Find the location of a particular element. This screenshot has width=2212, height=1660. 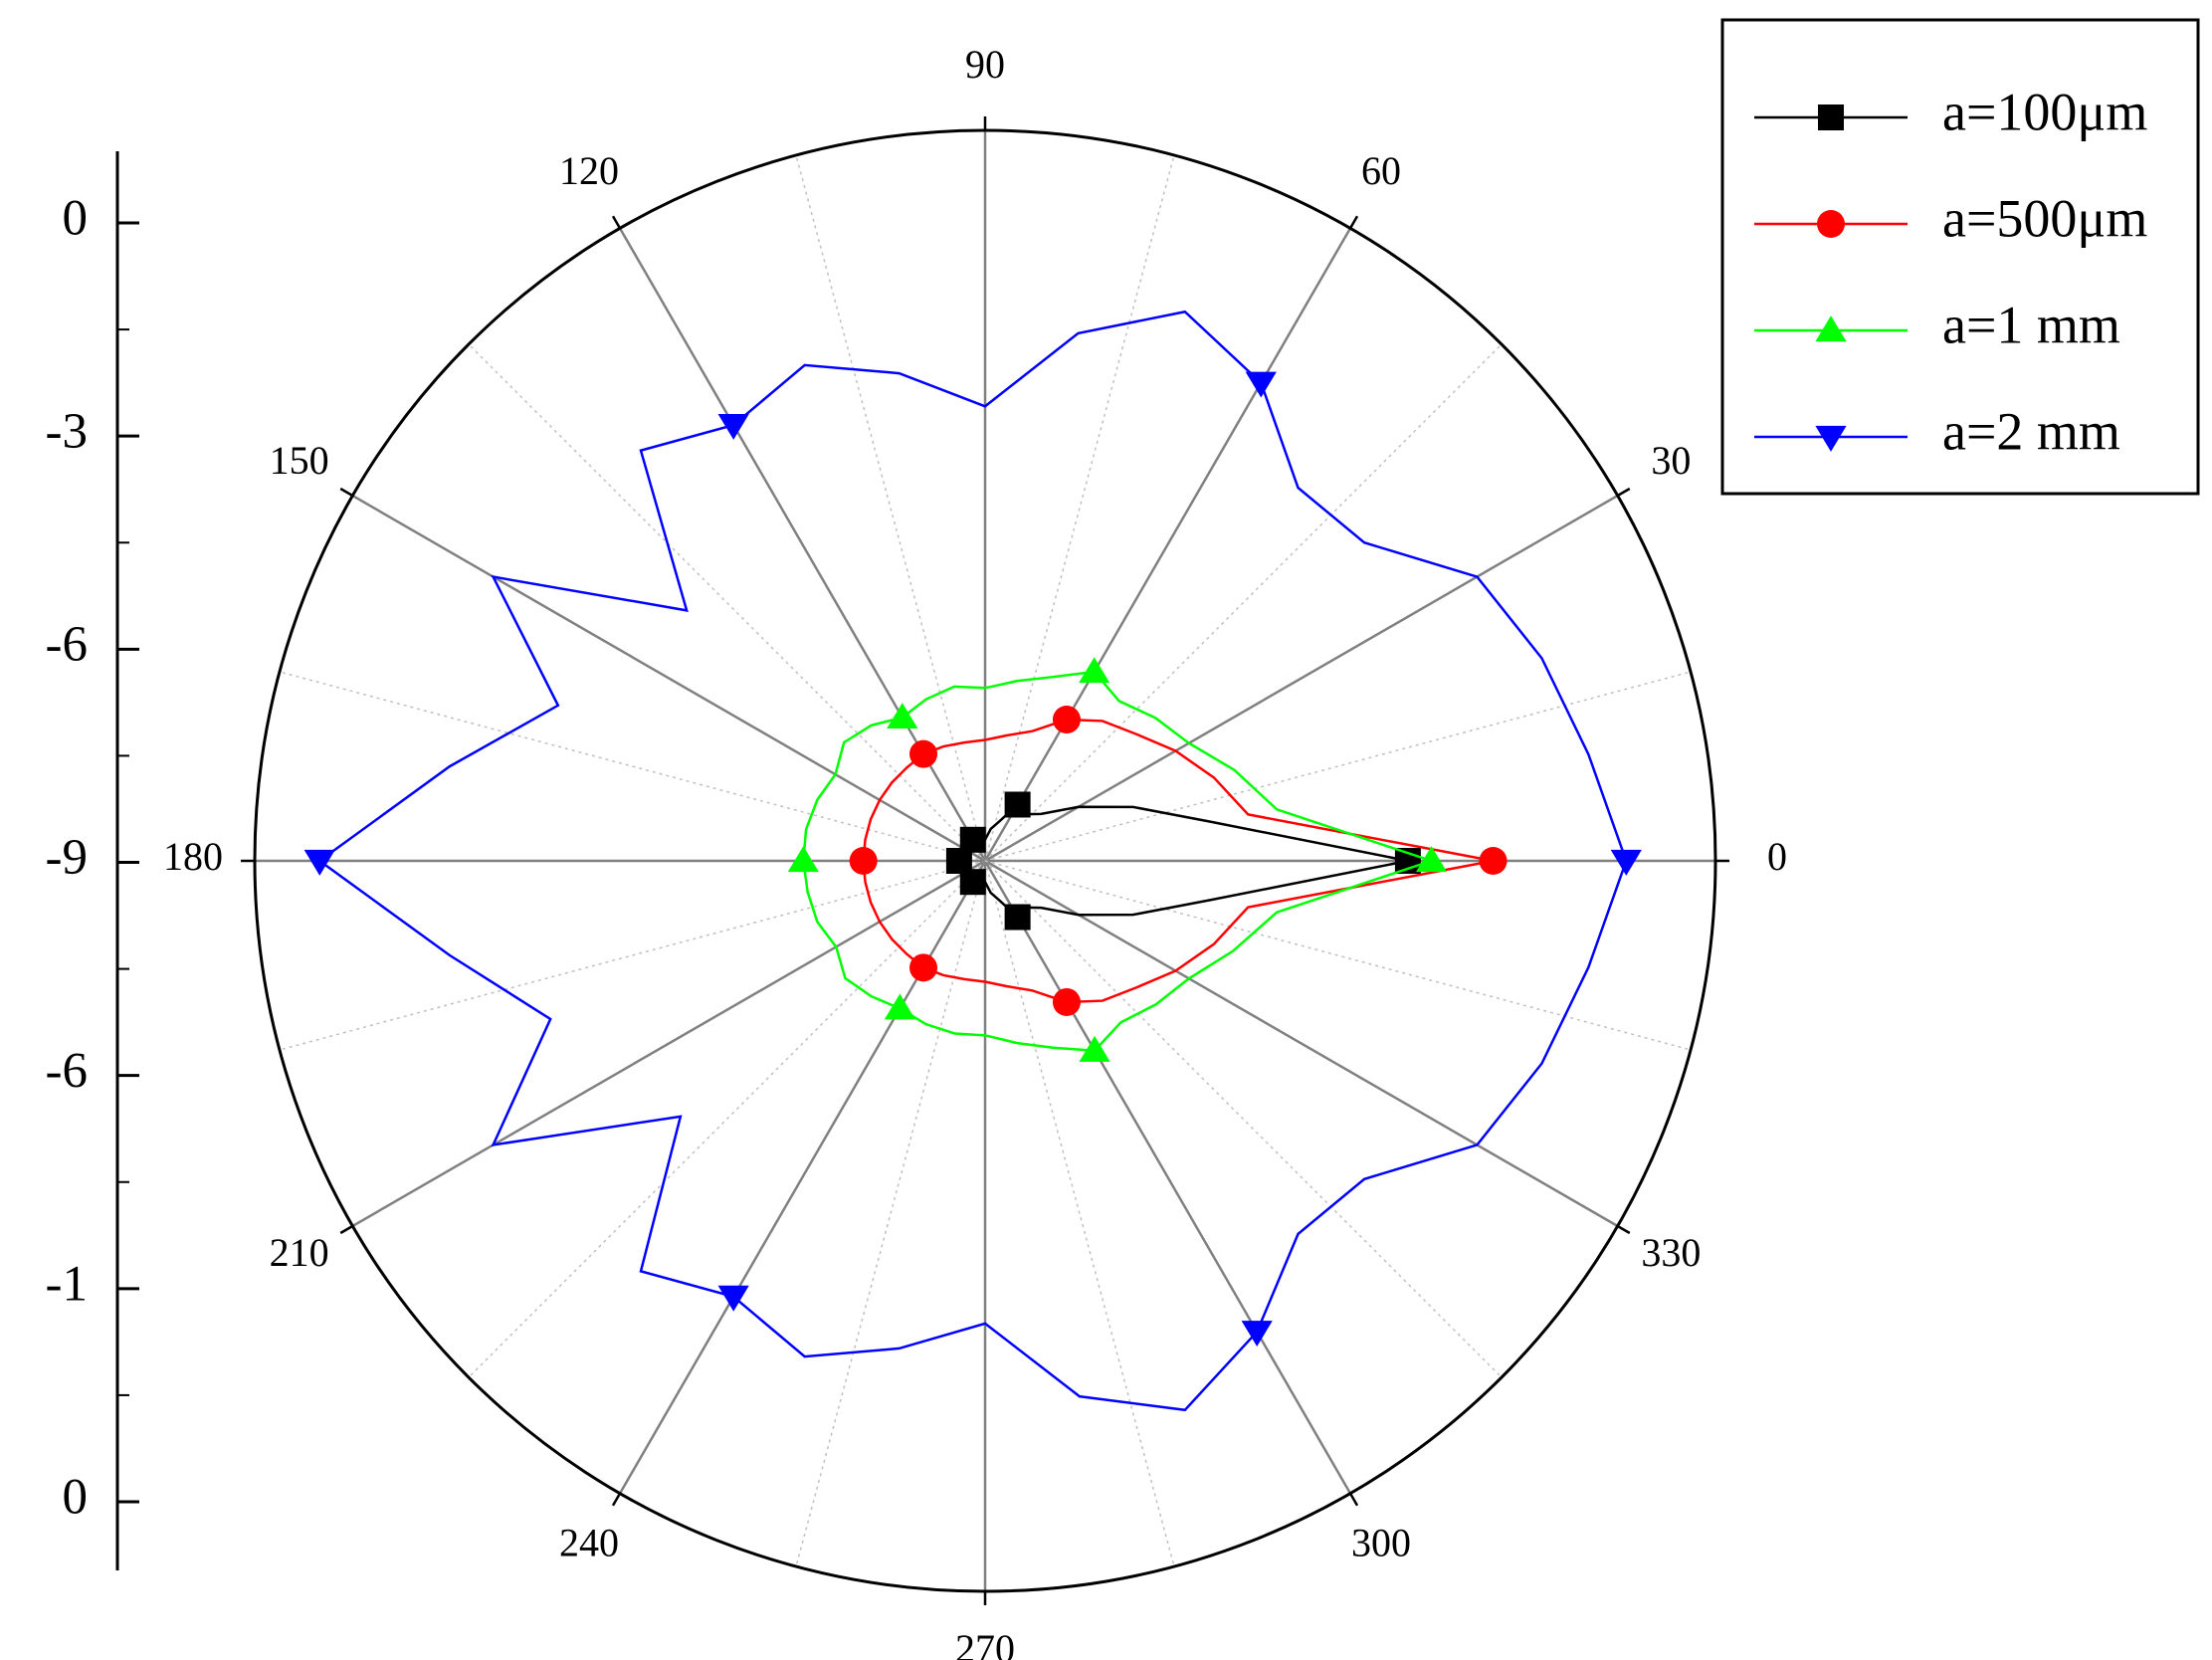

angle-tick-label: 180 is located at coordinates (193, 856).